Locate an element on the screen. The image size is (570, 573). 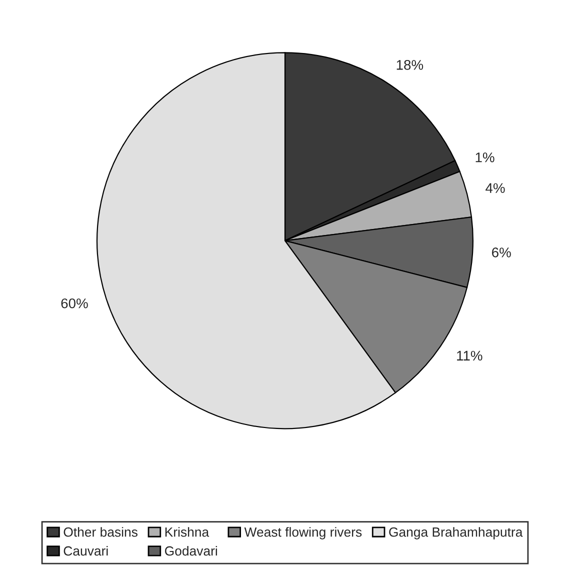
legend-label: Cauvari is located at coordinates (86, 551).